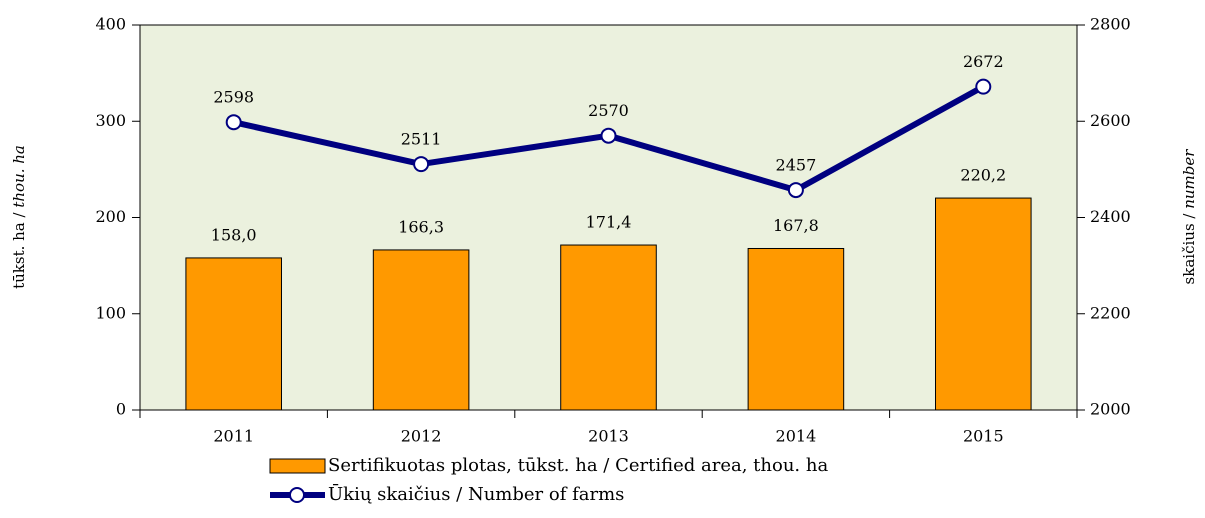 This screenshot has width=1205, height=518. What do you see at coordinates (234, 234) in the screenshot?
I see `bar-value-label: 158,0` at bounding box center [234, 234].